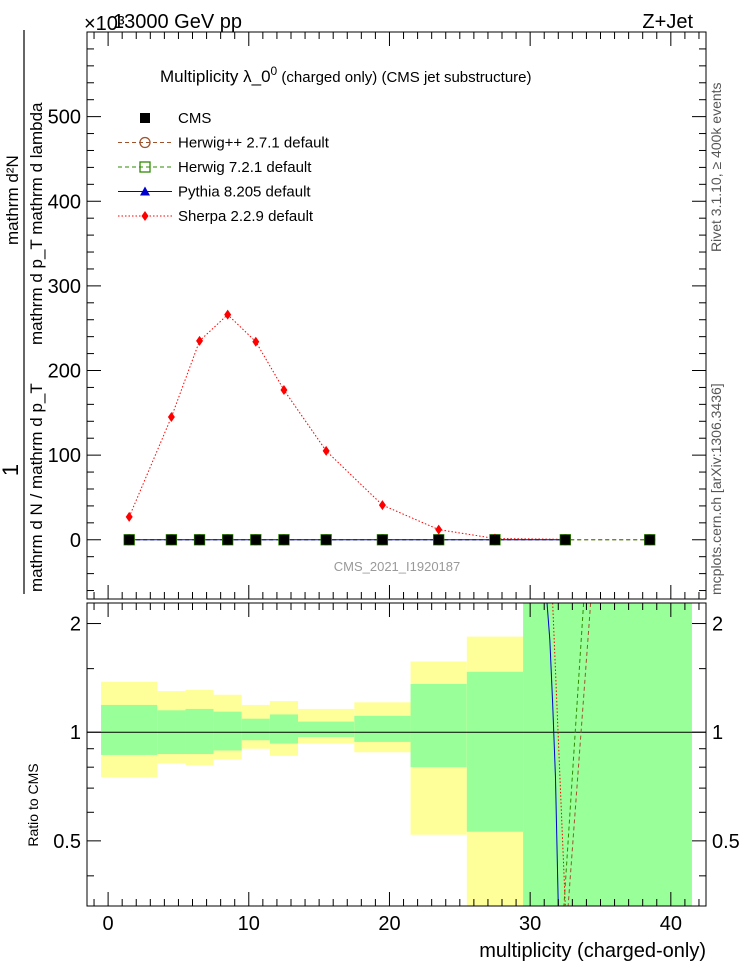 The image size is (746, 972). Describe the element at coordinates (104, 24) in the screenshot. I see `exponent-label: ×10³` at that location.